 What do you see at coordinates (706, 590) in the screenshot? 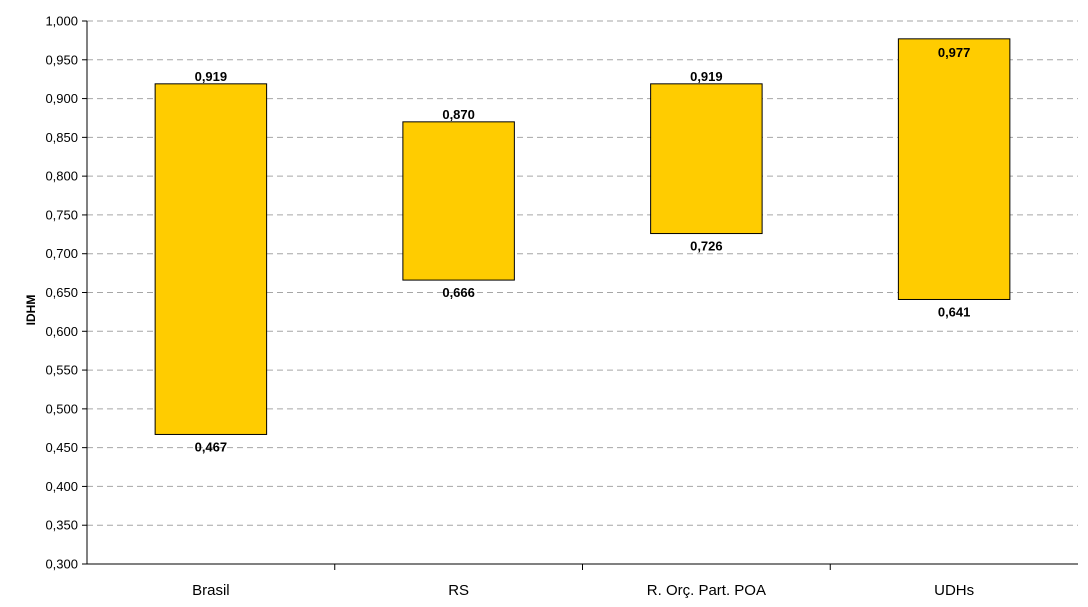
I see `x-category-label: R. Orç. Part. POA` at bounding box center [706, 590].